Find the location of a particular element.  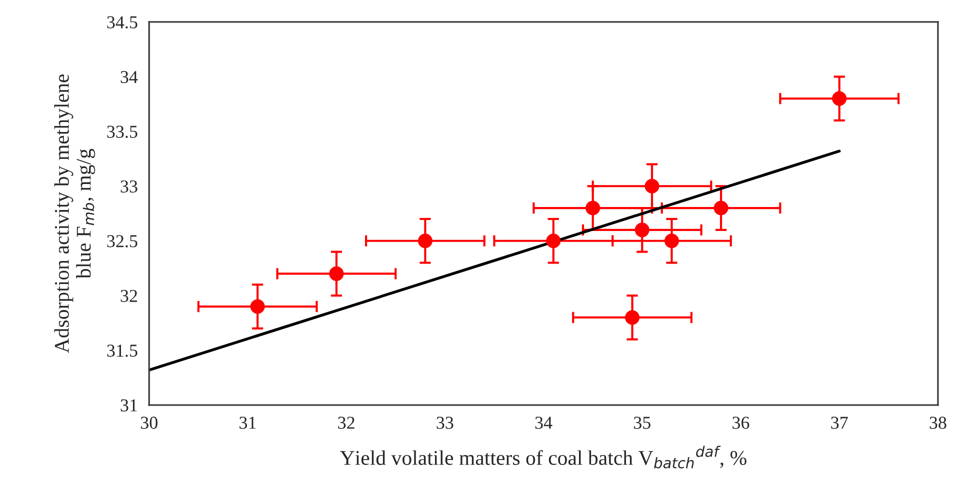

y-tick-label: 34 is located at coordinates (129, 77).